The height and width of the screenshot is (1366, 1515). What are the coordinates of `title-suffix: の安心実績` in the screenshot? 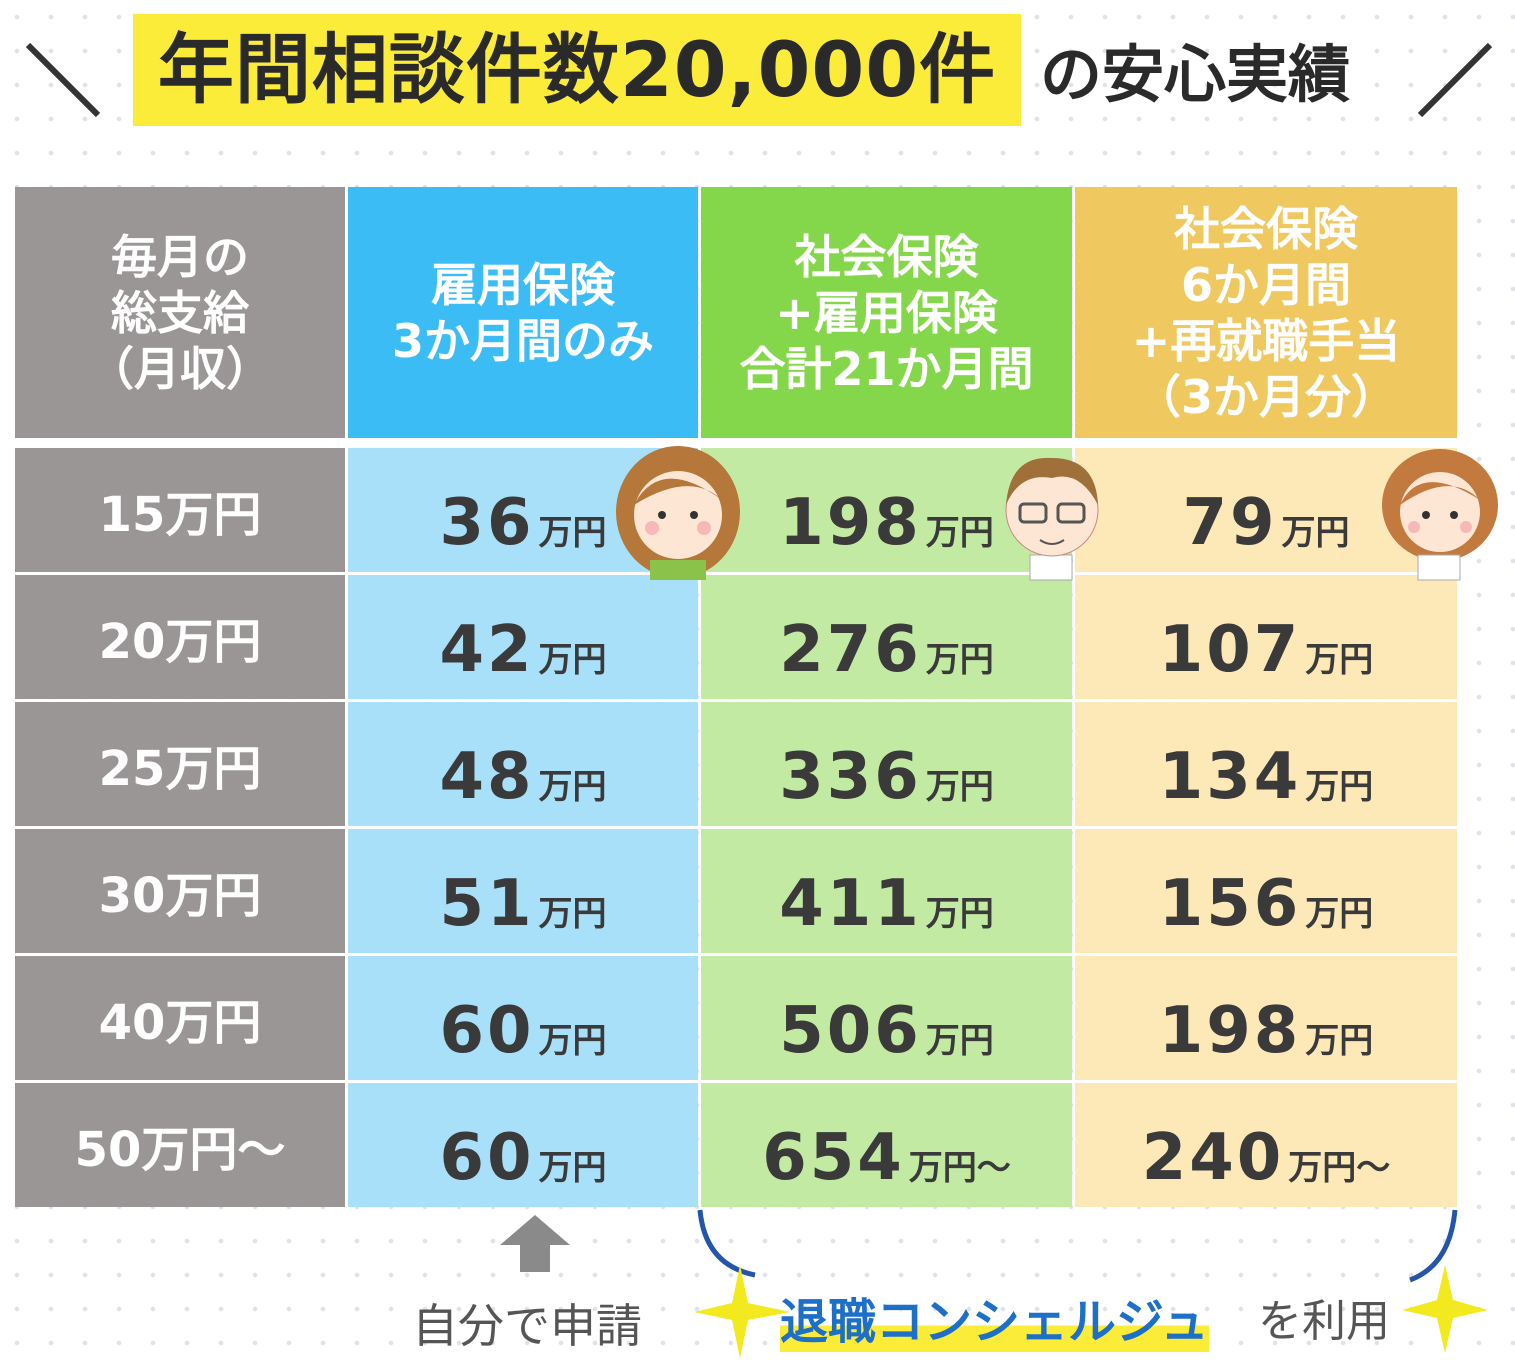 It's located at (1195, 74).